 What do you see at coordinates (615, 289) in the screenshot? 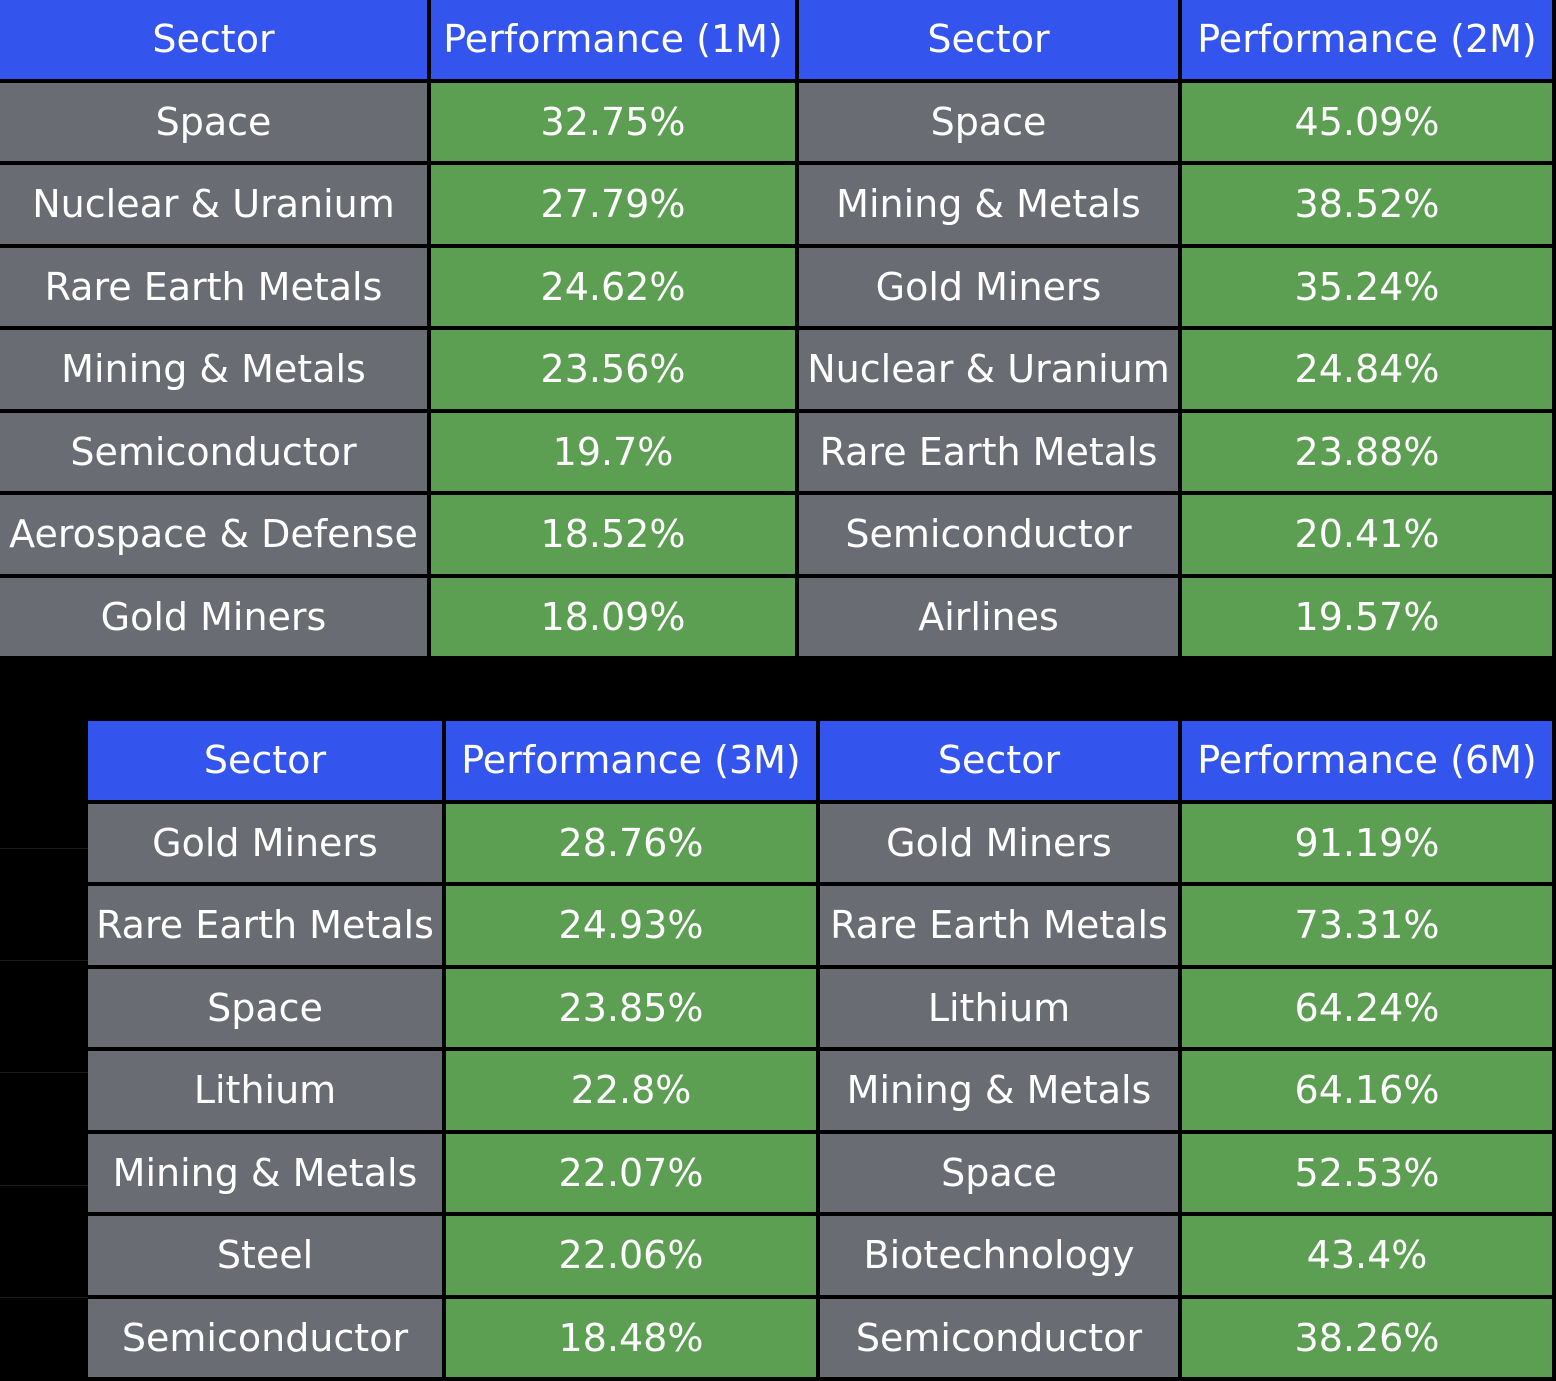
I see `performance-cell-1m: 24.62%` at bounding box center [615, 289].